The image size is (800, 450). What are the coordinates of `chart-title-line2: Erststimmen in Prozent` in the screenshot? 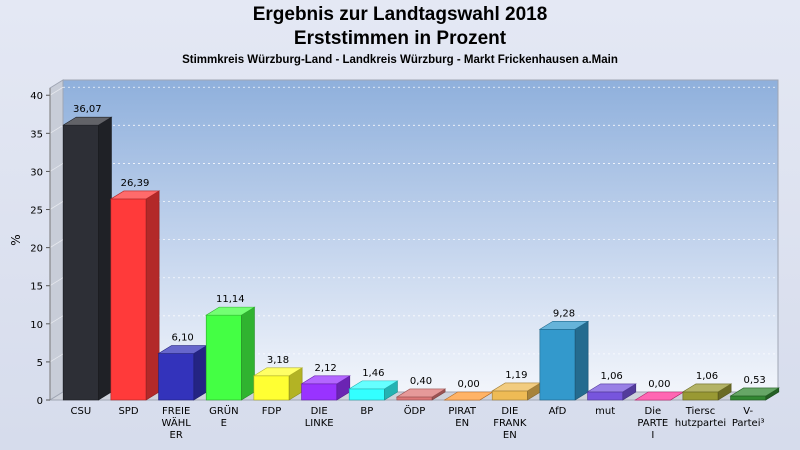 It's located at (400, 38).